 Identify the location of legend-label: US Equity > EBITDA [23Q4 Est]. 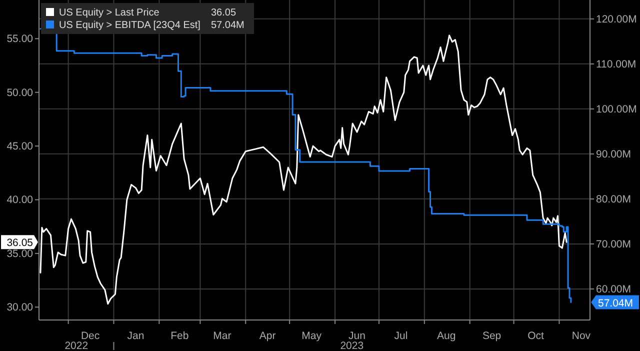
(130, 25).